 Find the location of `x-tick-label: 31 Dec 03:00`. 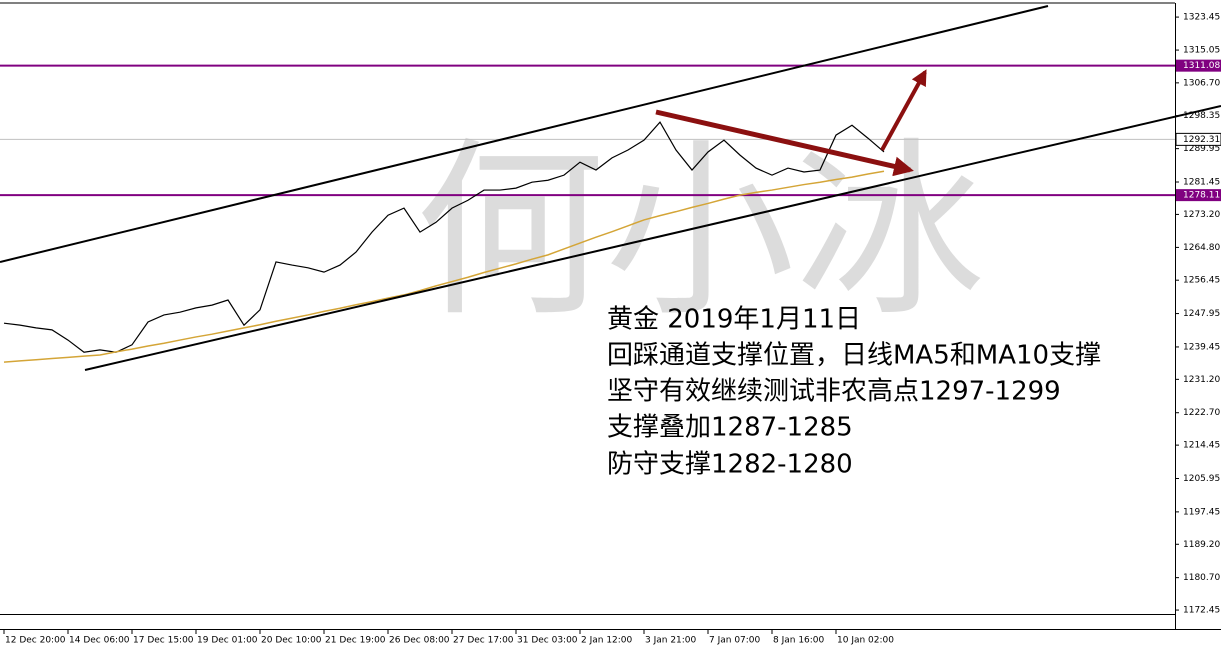

x-tick-label: 31 Dec 03:00 is located at coordinates (547, 641).